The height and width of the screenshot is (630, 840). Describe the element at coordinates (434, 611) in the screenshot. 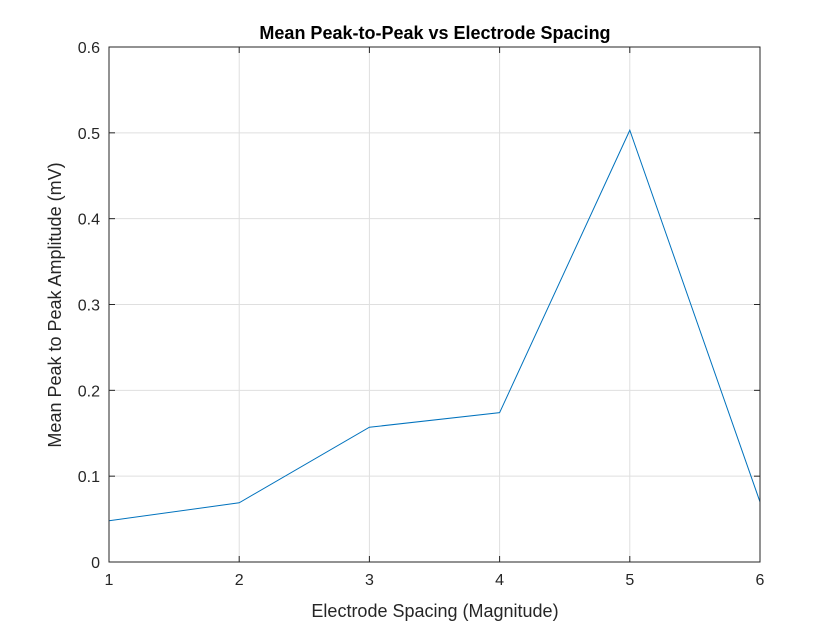

I see `x-axis-label: Electrode Spacing (Magnitude)` at that location.